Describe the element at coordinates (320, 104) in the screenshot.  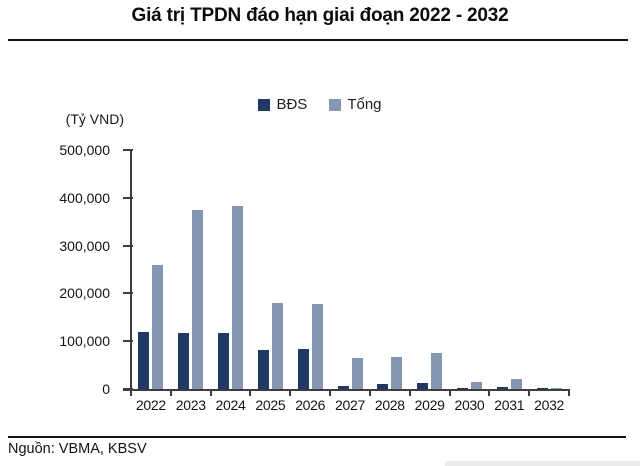
I see `legend: BĐS Tổng` at that location.